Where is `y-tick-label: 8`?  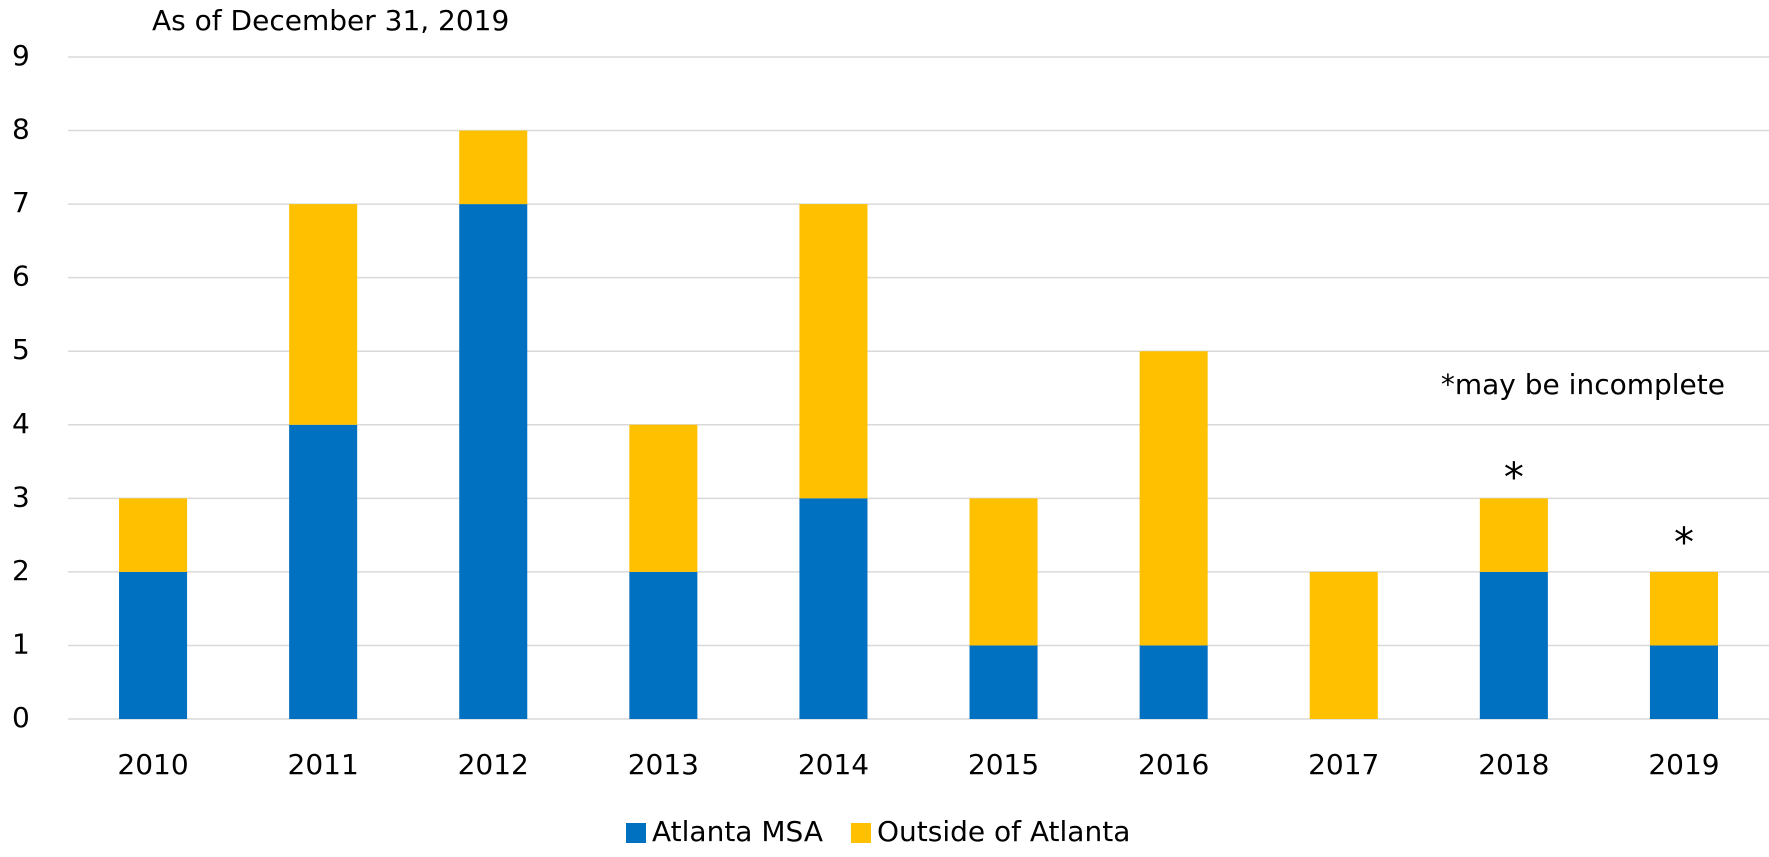 y-tick-label: 8 is located at coordinates (21, 129).